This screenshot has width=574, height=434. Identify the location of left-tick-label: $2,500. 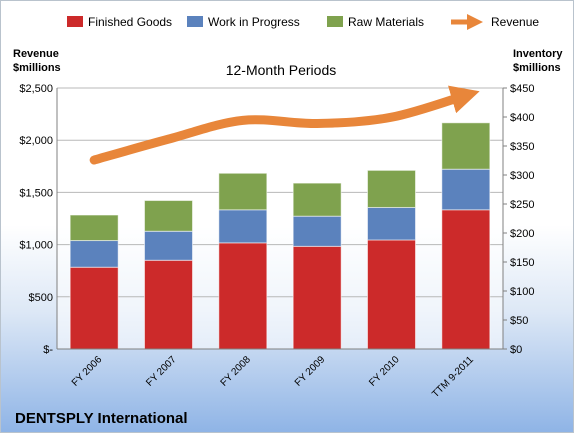
(36, 89).